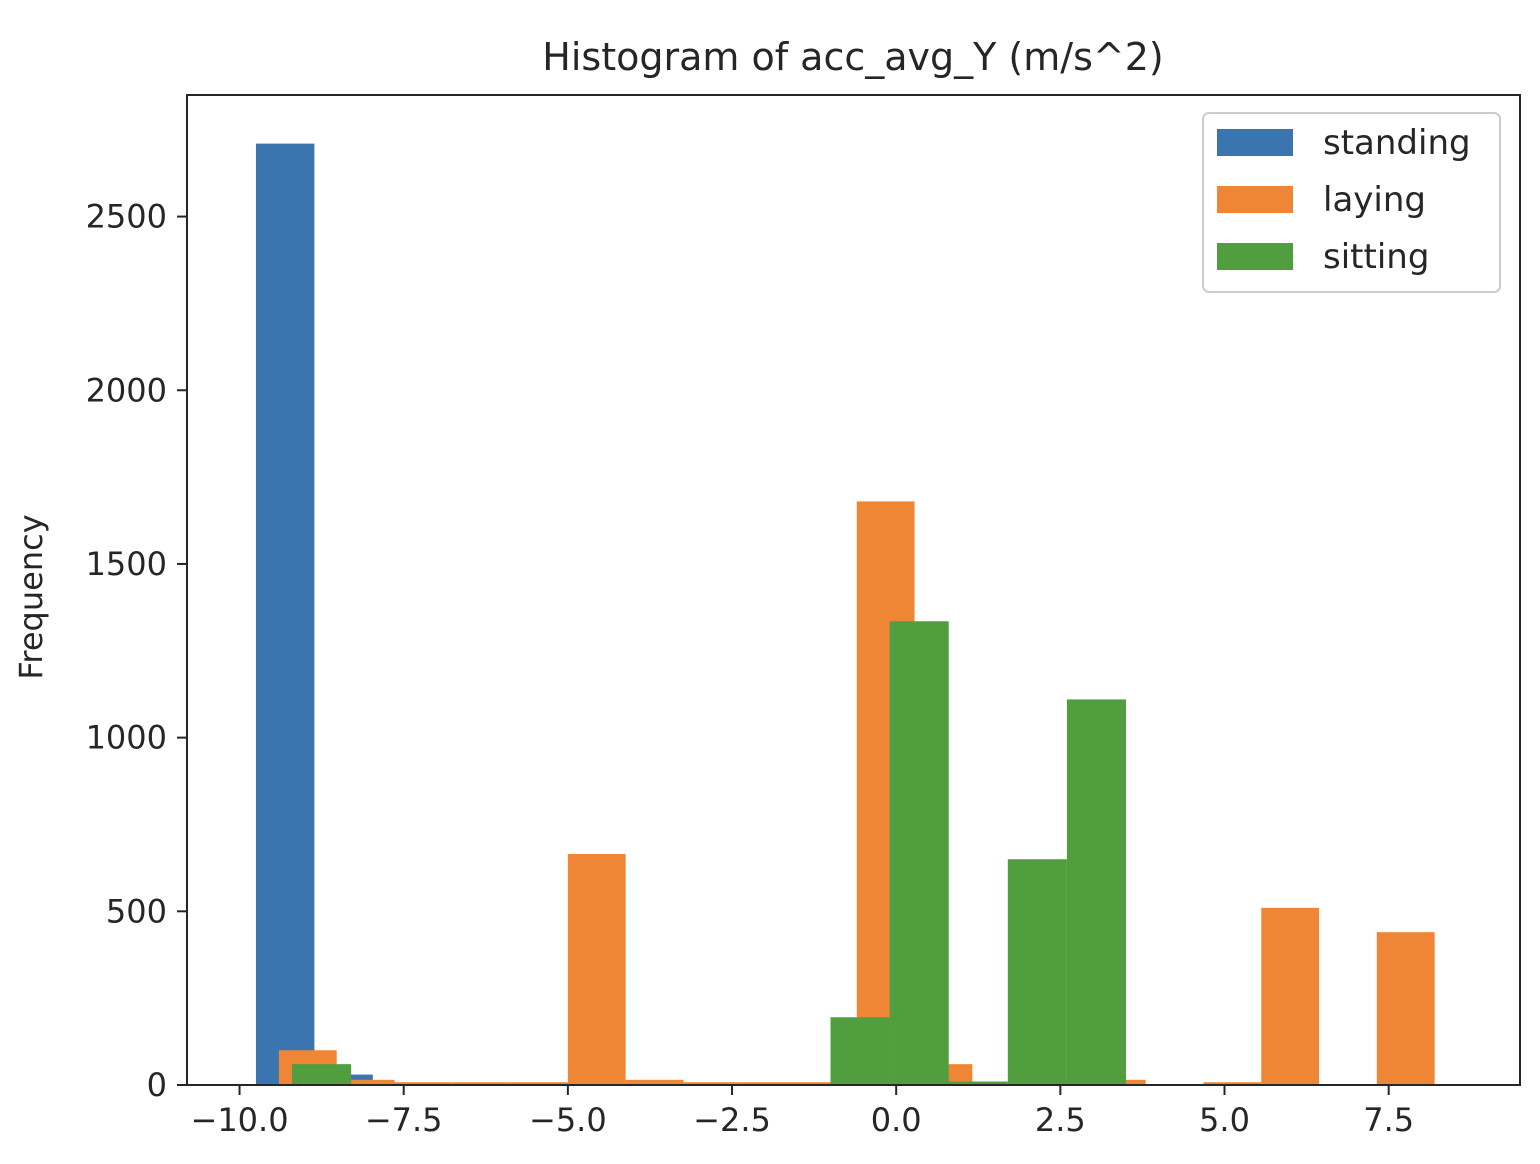 This screenshot has width=1540, height=1164. What do you see at coordinates (126, 738) in the screenshot?
I see `y-tick-label: 1000` at bounding box center [126, 738].